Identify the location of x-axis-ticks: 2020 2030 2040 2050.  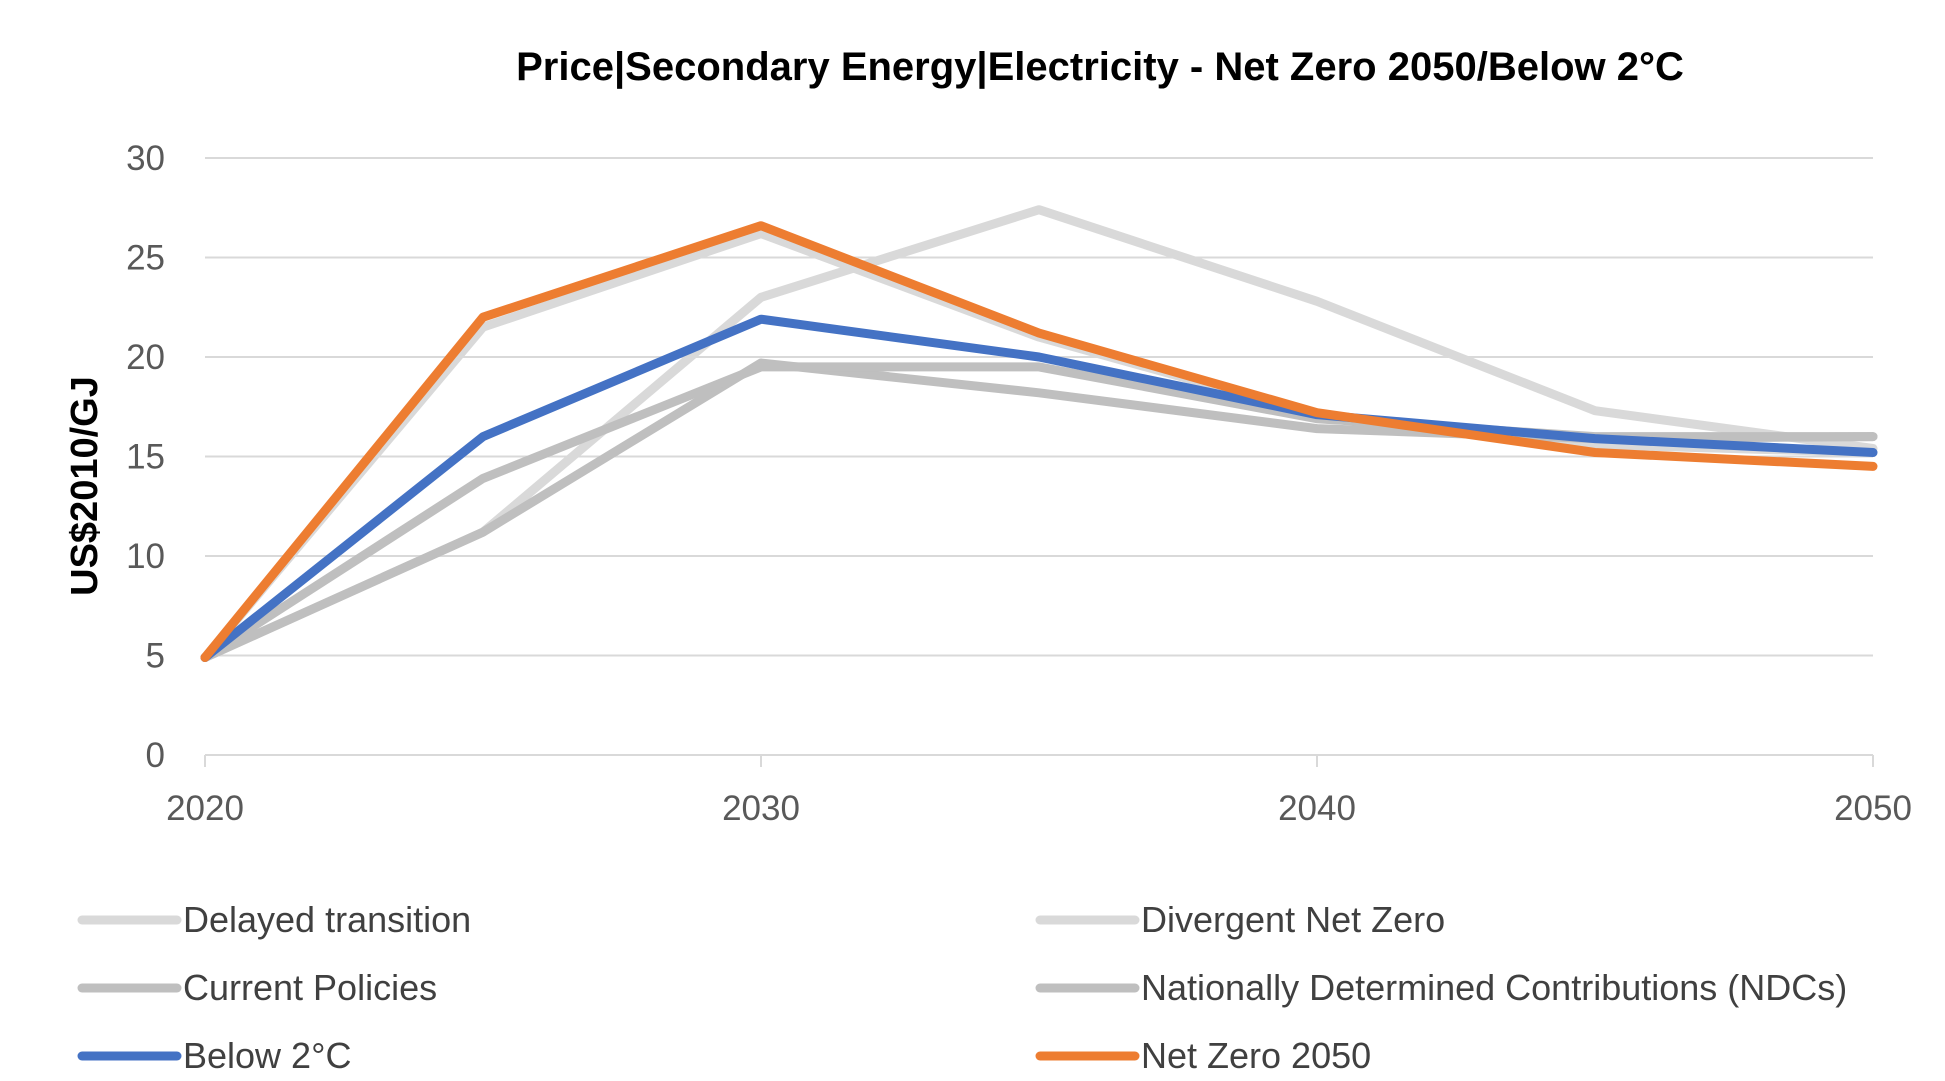
(1039, 808).